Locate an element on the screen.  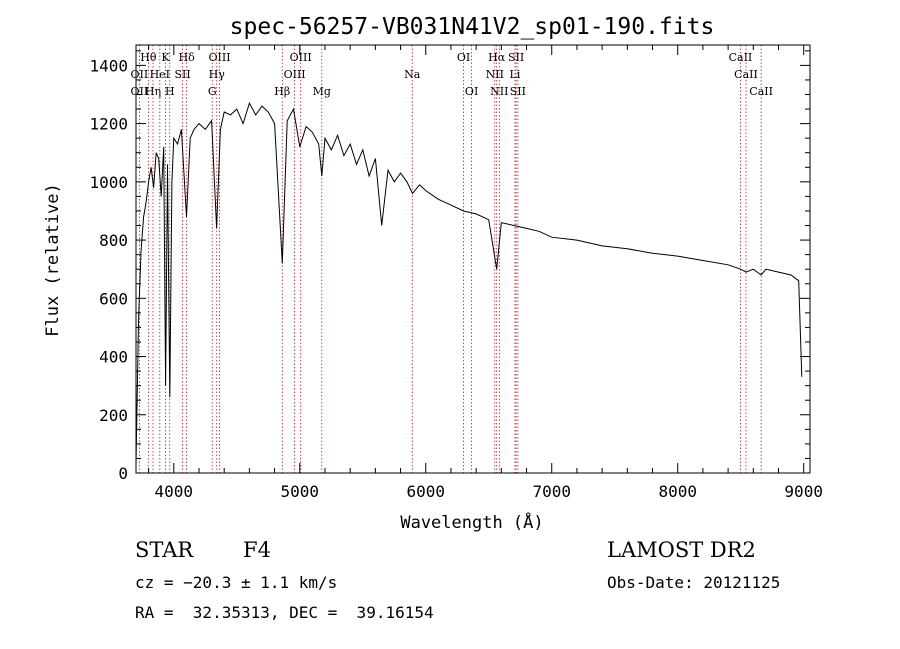
line-label: H is located at coordinates (170, 91).